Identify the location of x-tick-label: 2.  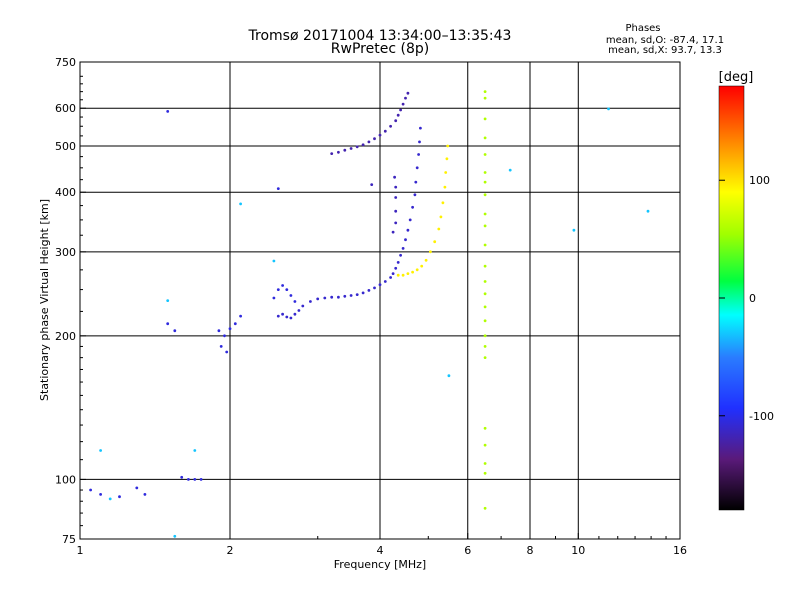
(230, 550).